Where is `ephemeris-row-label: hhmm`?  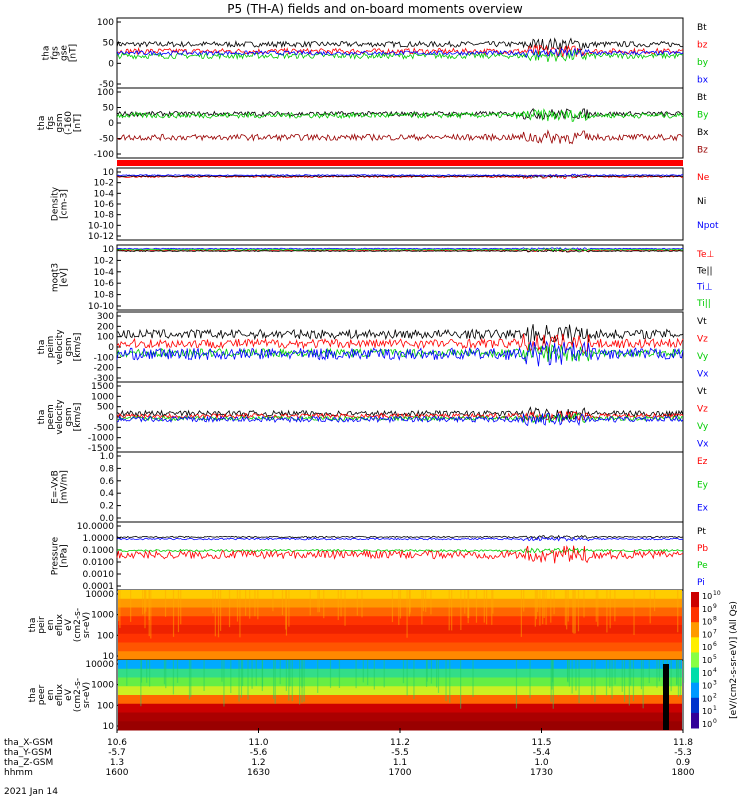
ephemeris-row-label: hhmm is located at coordinates (18, 773).